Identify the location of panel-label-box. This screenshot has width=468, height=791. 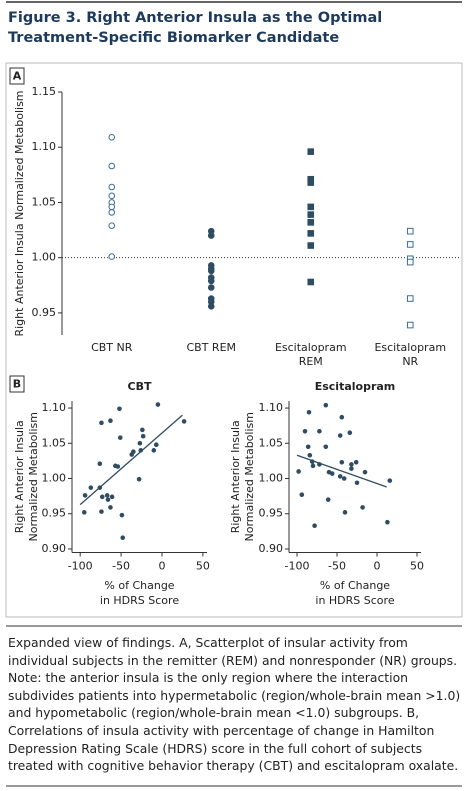
(17, 384).